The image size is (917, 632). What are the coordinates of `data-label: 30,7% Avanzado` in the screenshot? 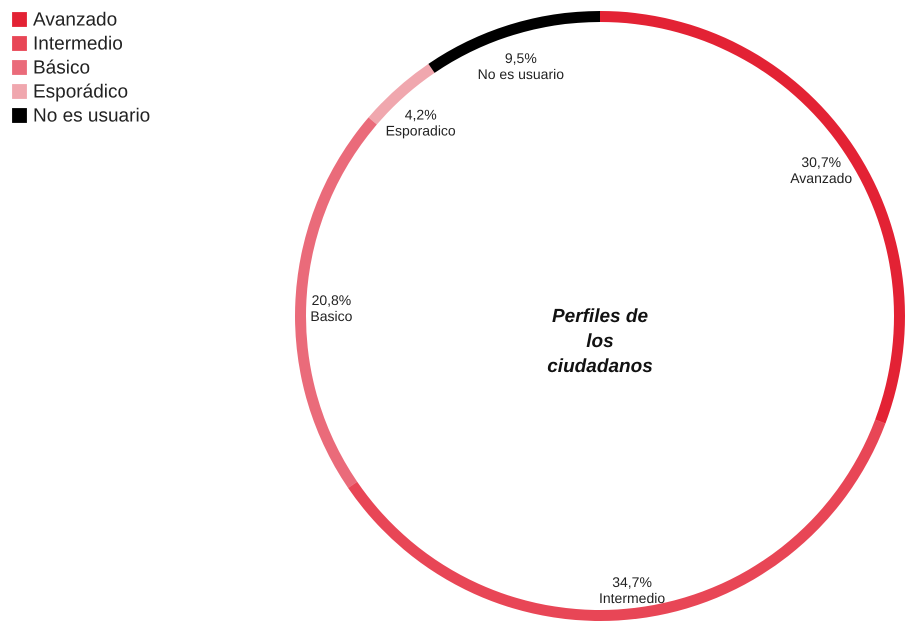 It's located at (821, 170).